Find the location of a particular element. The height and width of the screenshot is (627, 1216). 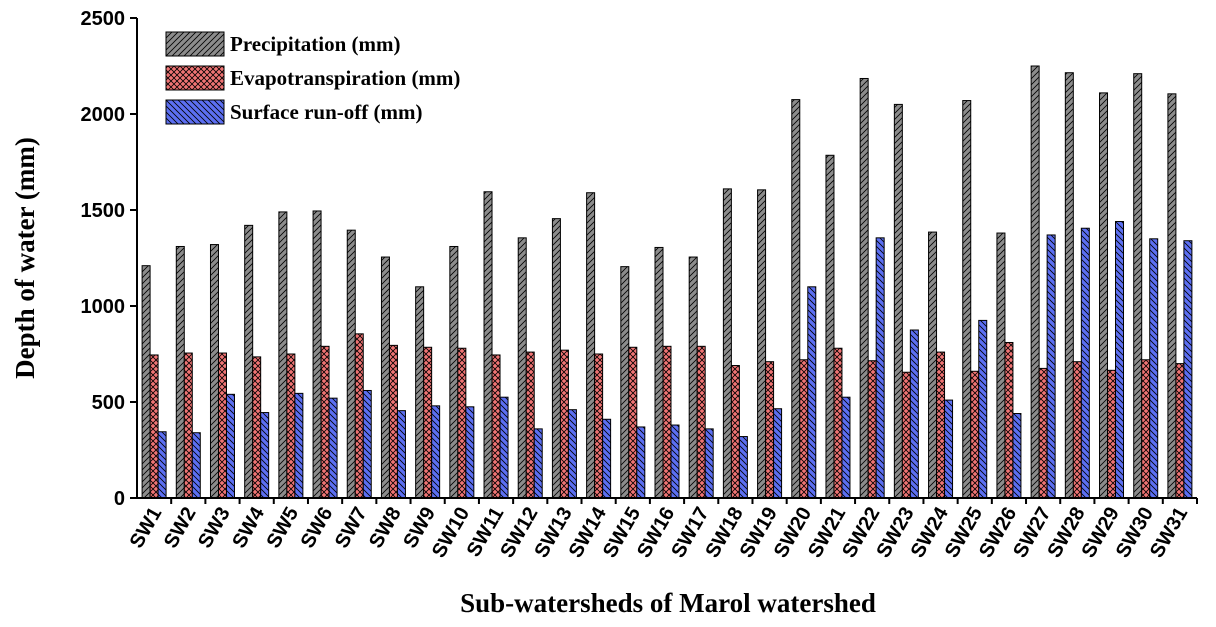

x-tick-label: SW2 is located at coordinates (180, 528).